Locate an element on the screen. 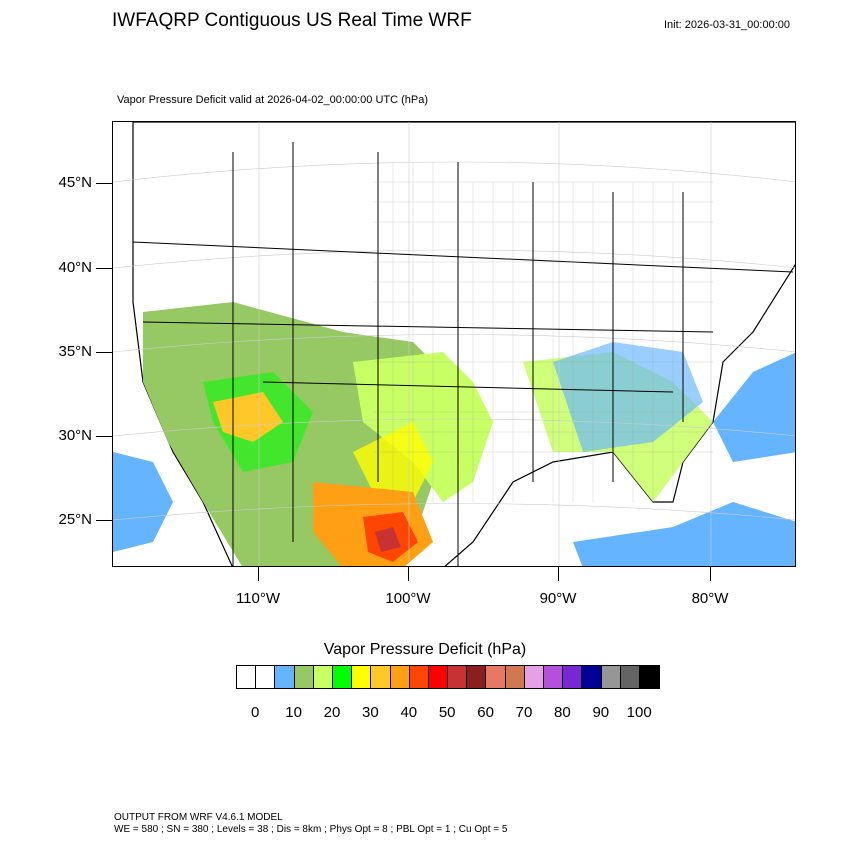 The width and height of the screenshot is (850, 850). lat-label-30: 30°N is located at coordinates (75, 435).